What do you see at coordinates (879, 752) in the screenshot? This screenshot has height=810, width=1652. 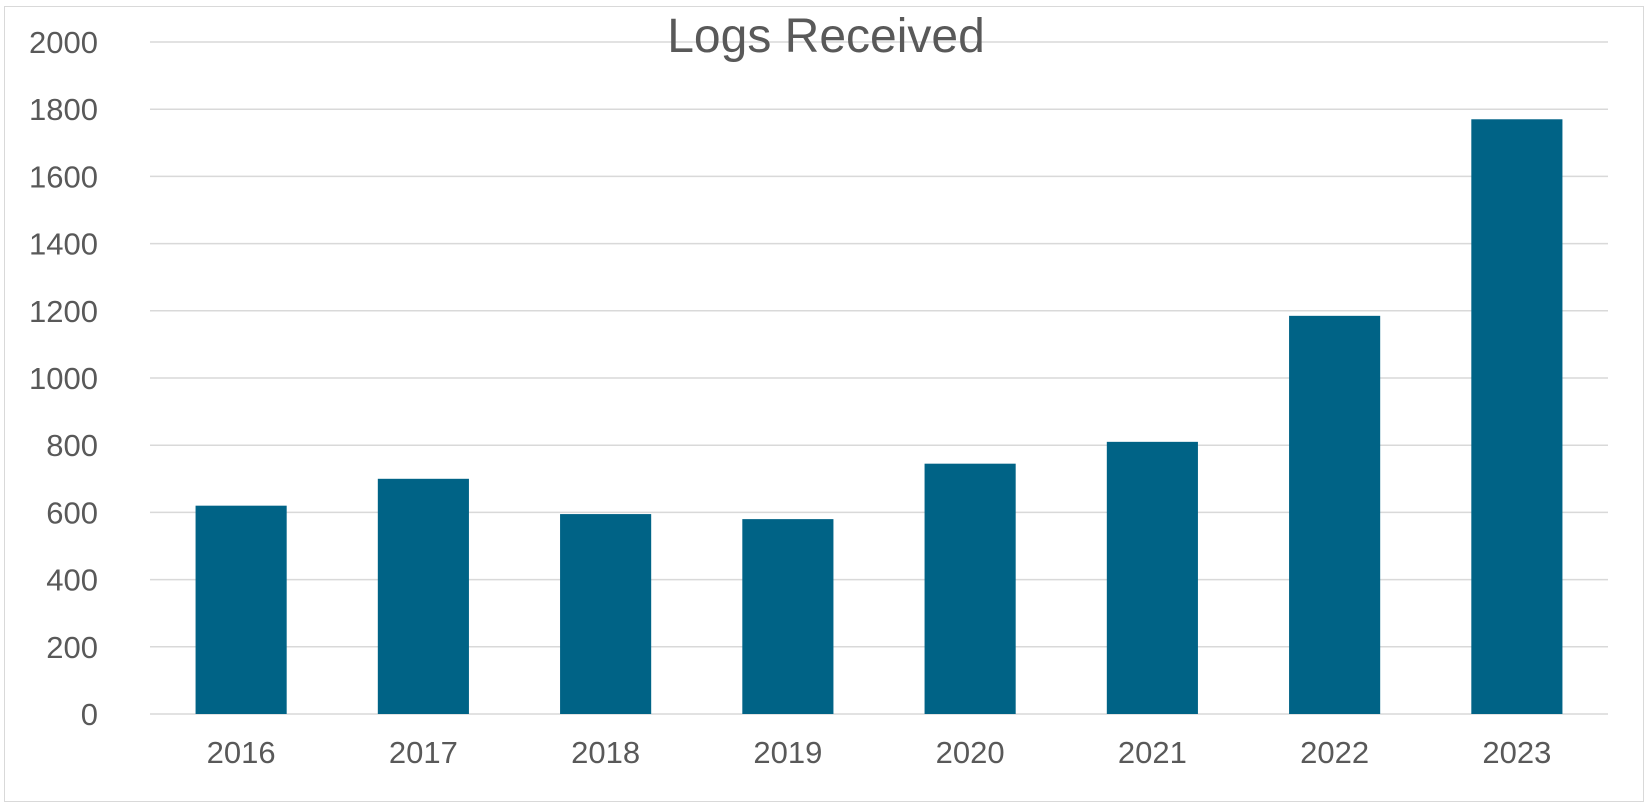 I see `x-axis-tick-labels: 2016 2017 2018 2019 2020 2021 2022 2023` at bounding box center [879, 752].